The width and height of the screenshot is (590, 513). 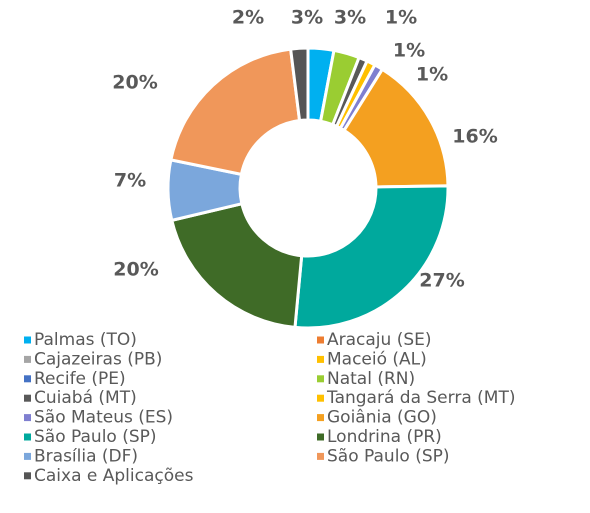 What do you see at coordinates (248, 18) in the screenshot?
I see `data-label: 2%` at bounding box center [248, 18].